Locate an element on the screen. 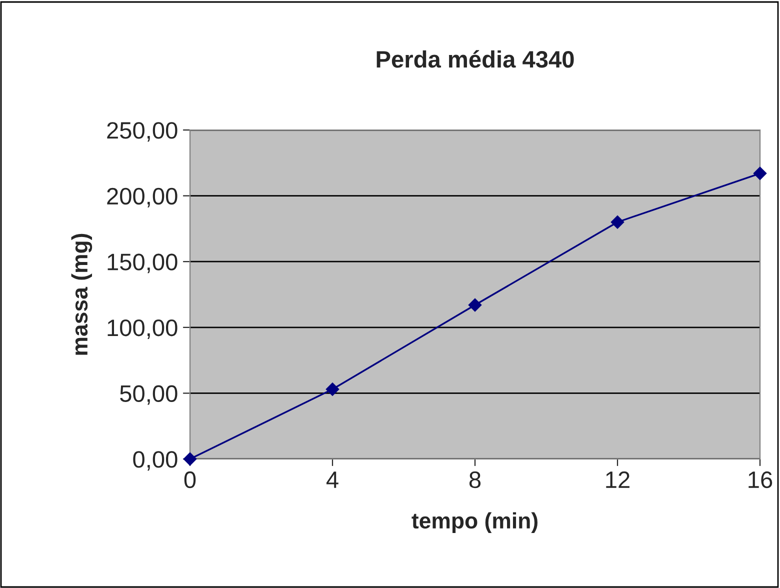 The image size is (780, 588). y-tick-label: 150,00 is located at coordinates (143, 264).